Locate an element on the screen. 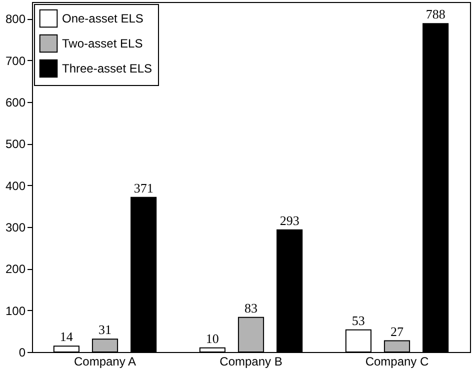 Image resolution: width=474 pixels, height=379 pixels. data-label: 27 is located at coordinates (397, 331).